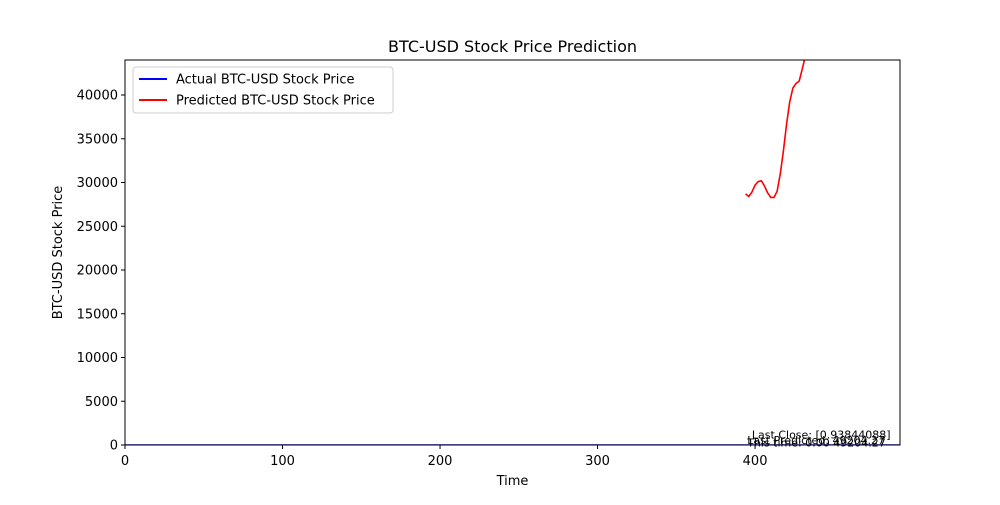 This screenshot has height=505, width=1000. Describe the element at coordinates (97, 227) in the screenshot. I see `y-tick-label: 25000` at that location.